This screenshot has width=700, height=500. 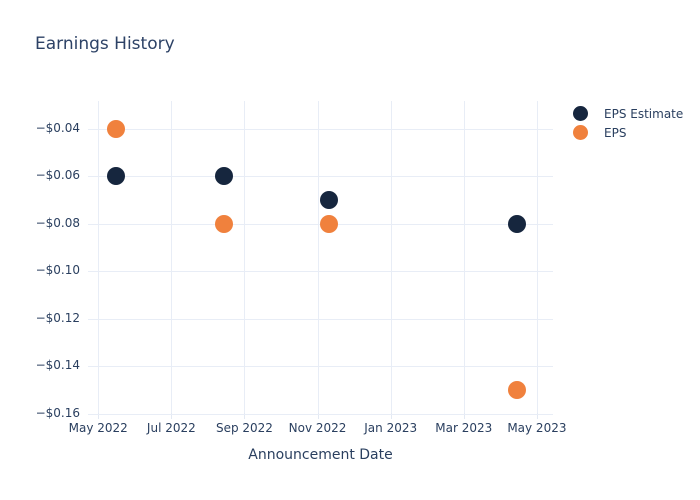 I want to click on legend-item-eps-estimate: EPS Estimate, so click(x=628, y=113).